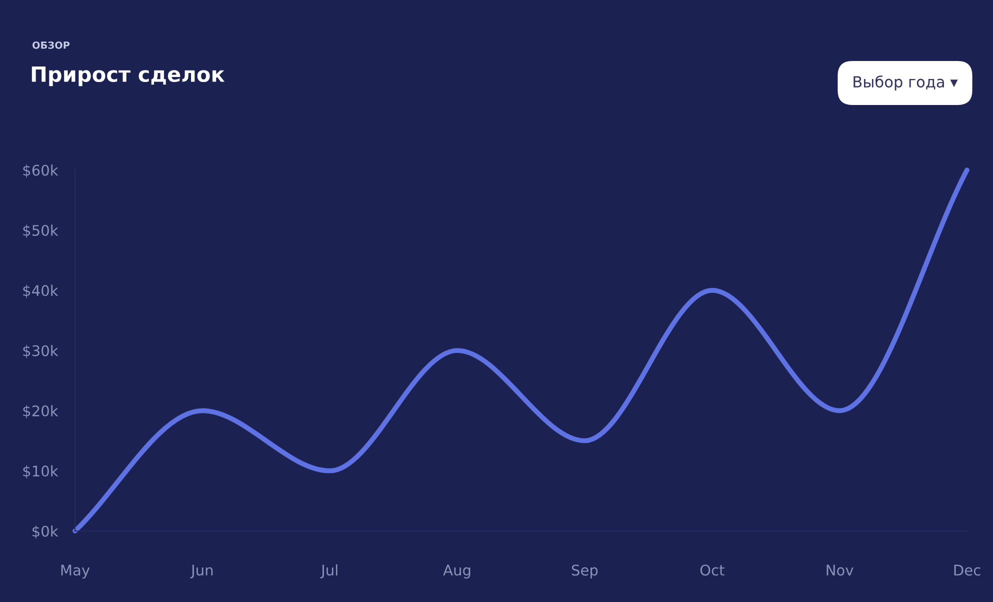 The image size is (993, 602). What do you see at coordinates (906, 83) in the screenshot?
I see `text: Выбор года ▾` at bounding box center [906, 83].